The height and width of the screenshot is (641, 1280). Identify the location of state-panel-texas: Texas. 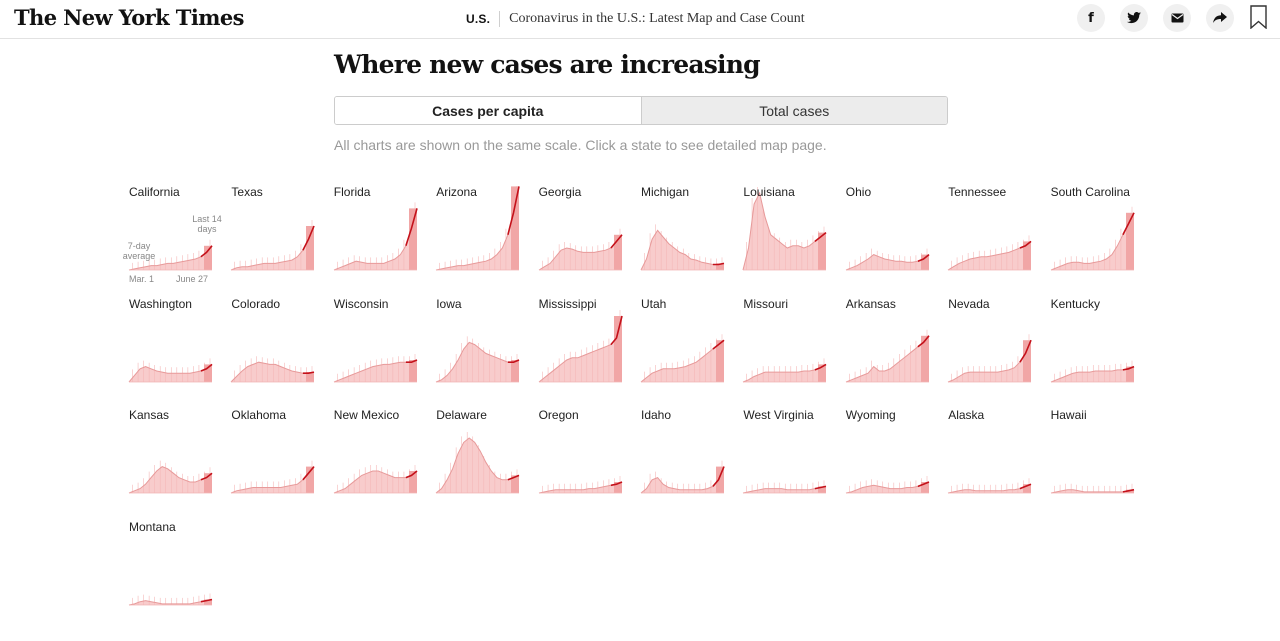
(279, 241).